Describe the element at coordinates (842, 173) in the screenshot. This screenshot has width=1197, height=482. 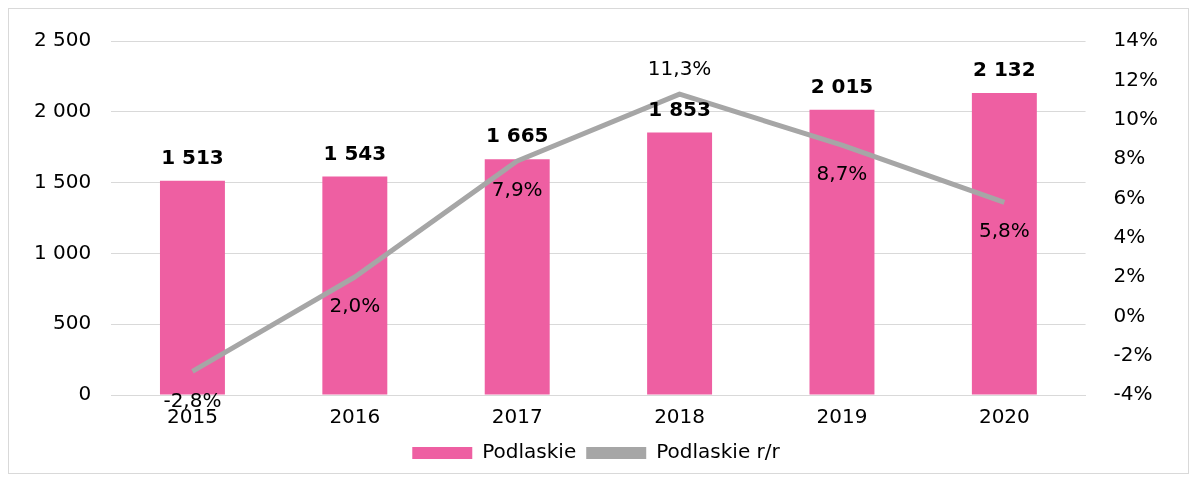
I see `data-label: 8,7%` at that location.